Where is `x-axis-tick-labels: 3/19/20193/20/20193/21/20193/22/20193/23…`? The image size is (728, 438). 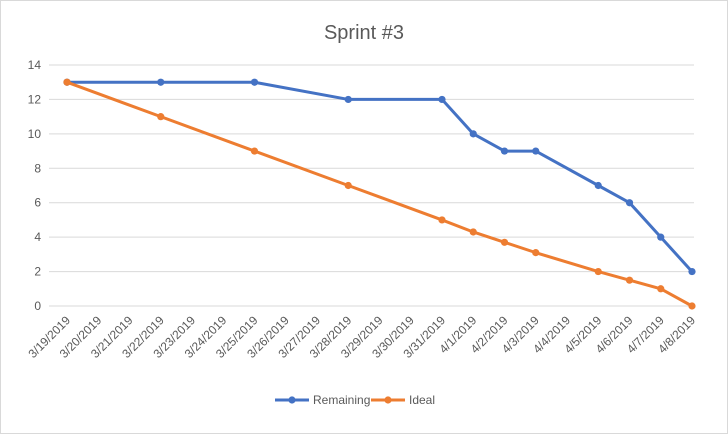 x-axis-tick-labels: 3/19/20193/20/20193/21/20193/22/20193/23… is located at coordinates (361, 337).